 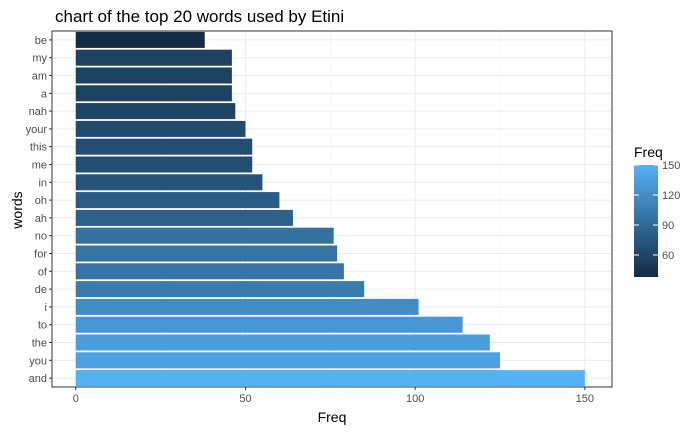 What do you see at coordinates (155, 111) in the screenshot?
I see `bar-nah` at bounding box center [155, 111].